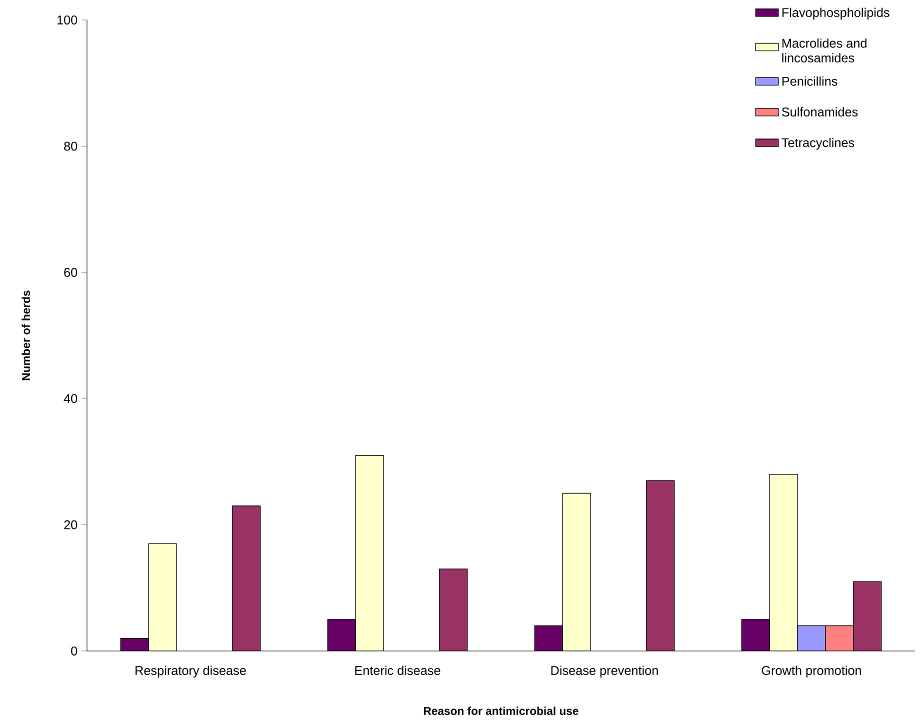 This screenshot has width=922, height=728. I want to click on y-tick-label: 80, so click(71, 146).